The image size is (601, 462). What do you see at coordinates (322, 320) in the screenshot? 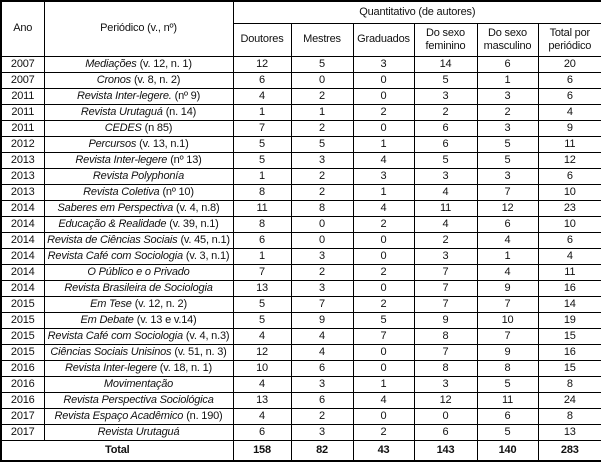
I see `value-cell: 9` at bounding box center [322, 320].